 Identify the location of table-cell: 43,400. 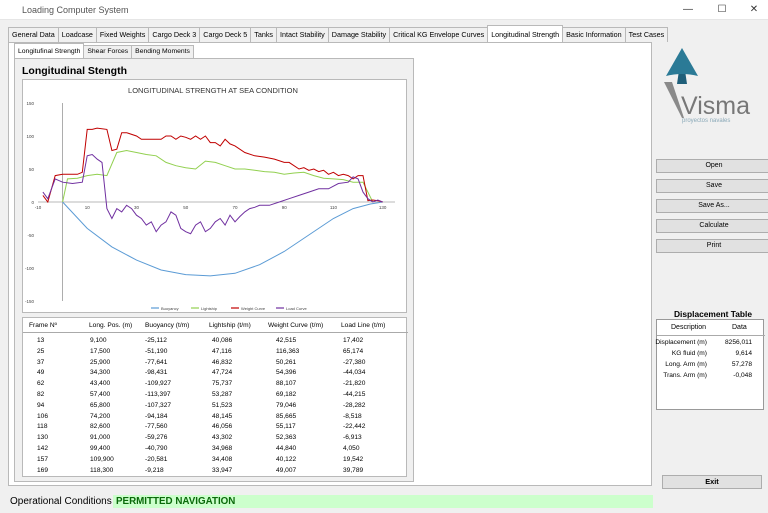
(100, 384).